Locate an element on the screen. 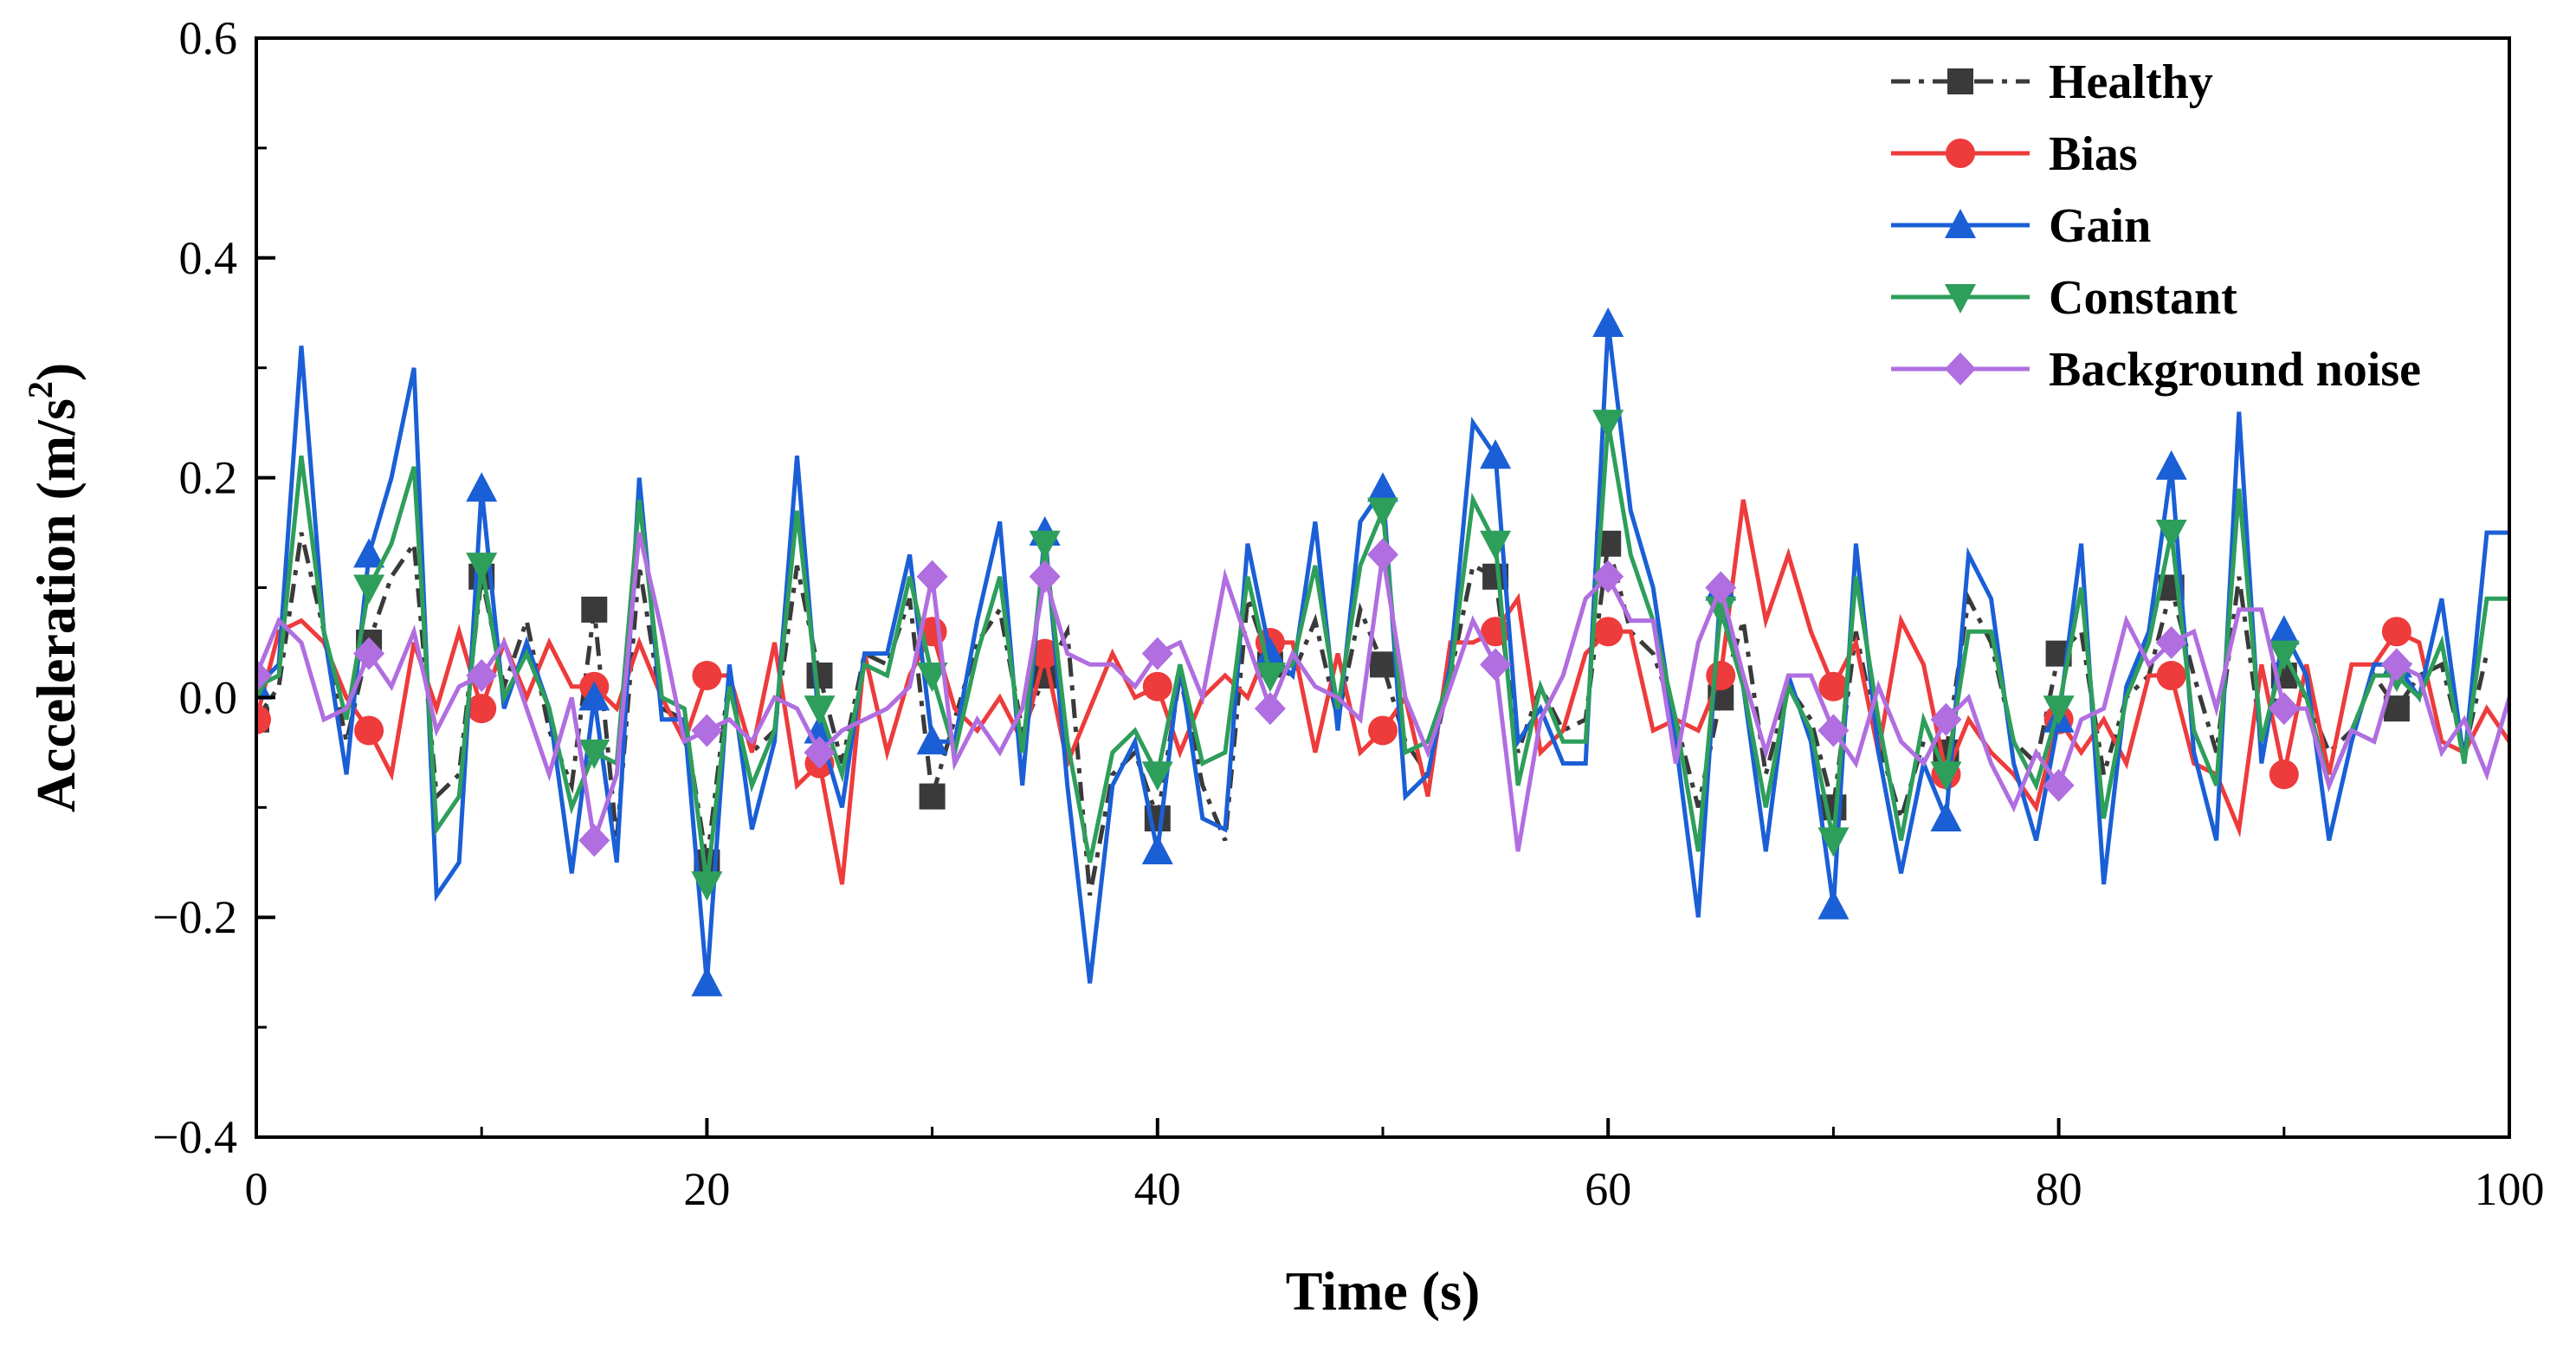 Image resolution: width=2576 pixels, height=1345 pixels. legend-label-background-noise: Background noise is located at coordinates (2235, 370).